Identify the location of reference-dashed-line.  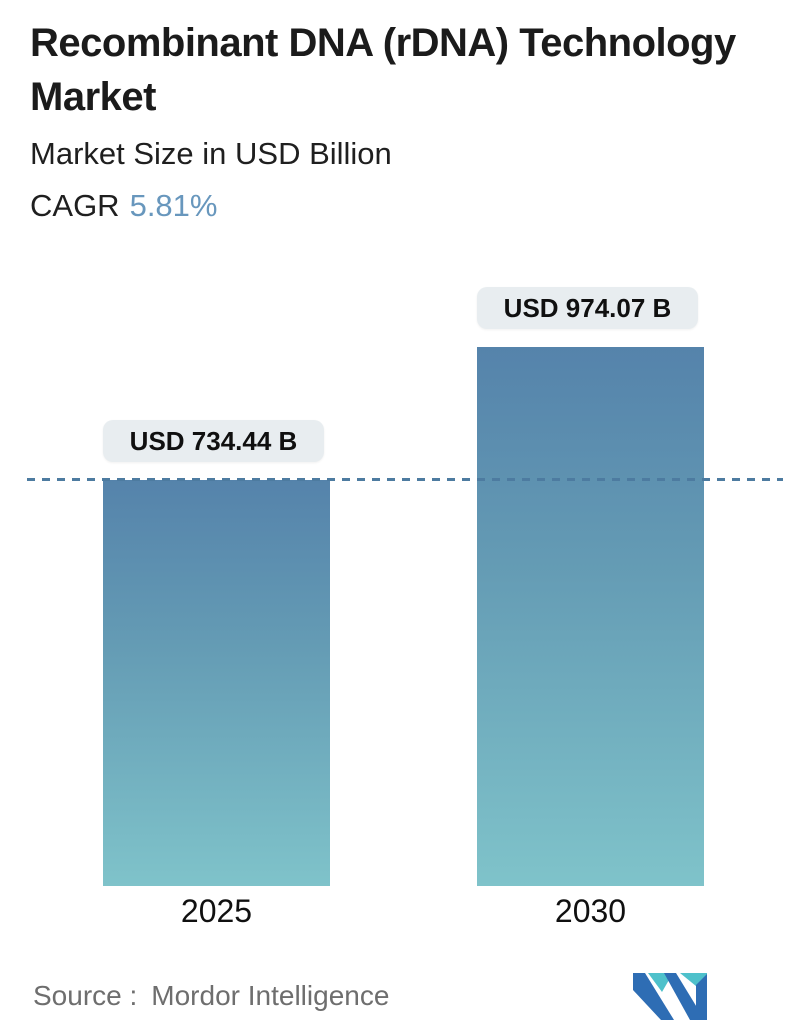
(405, 479).